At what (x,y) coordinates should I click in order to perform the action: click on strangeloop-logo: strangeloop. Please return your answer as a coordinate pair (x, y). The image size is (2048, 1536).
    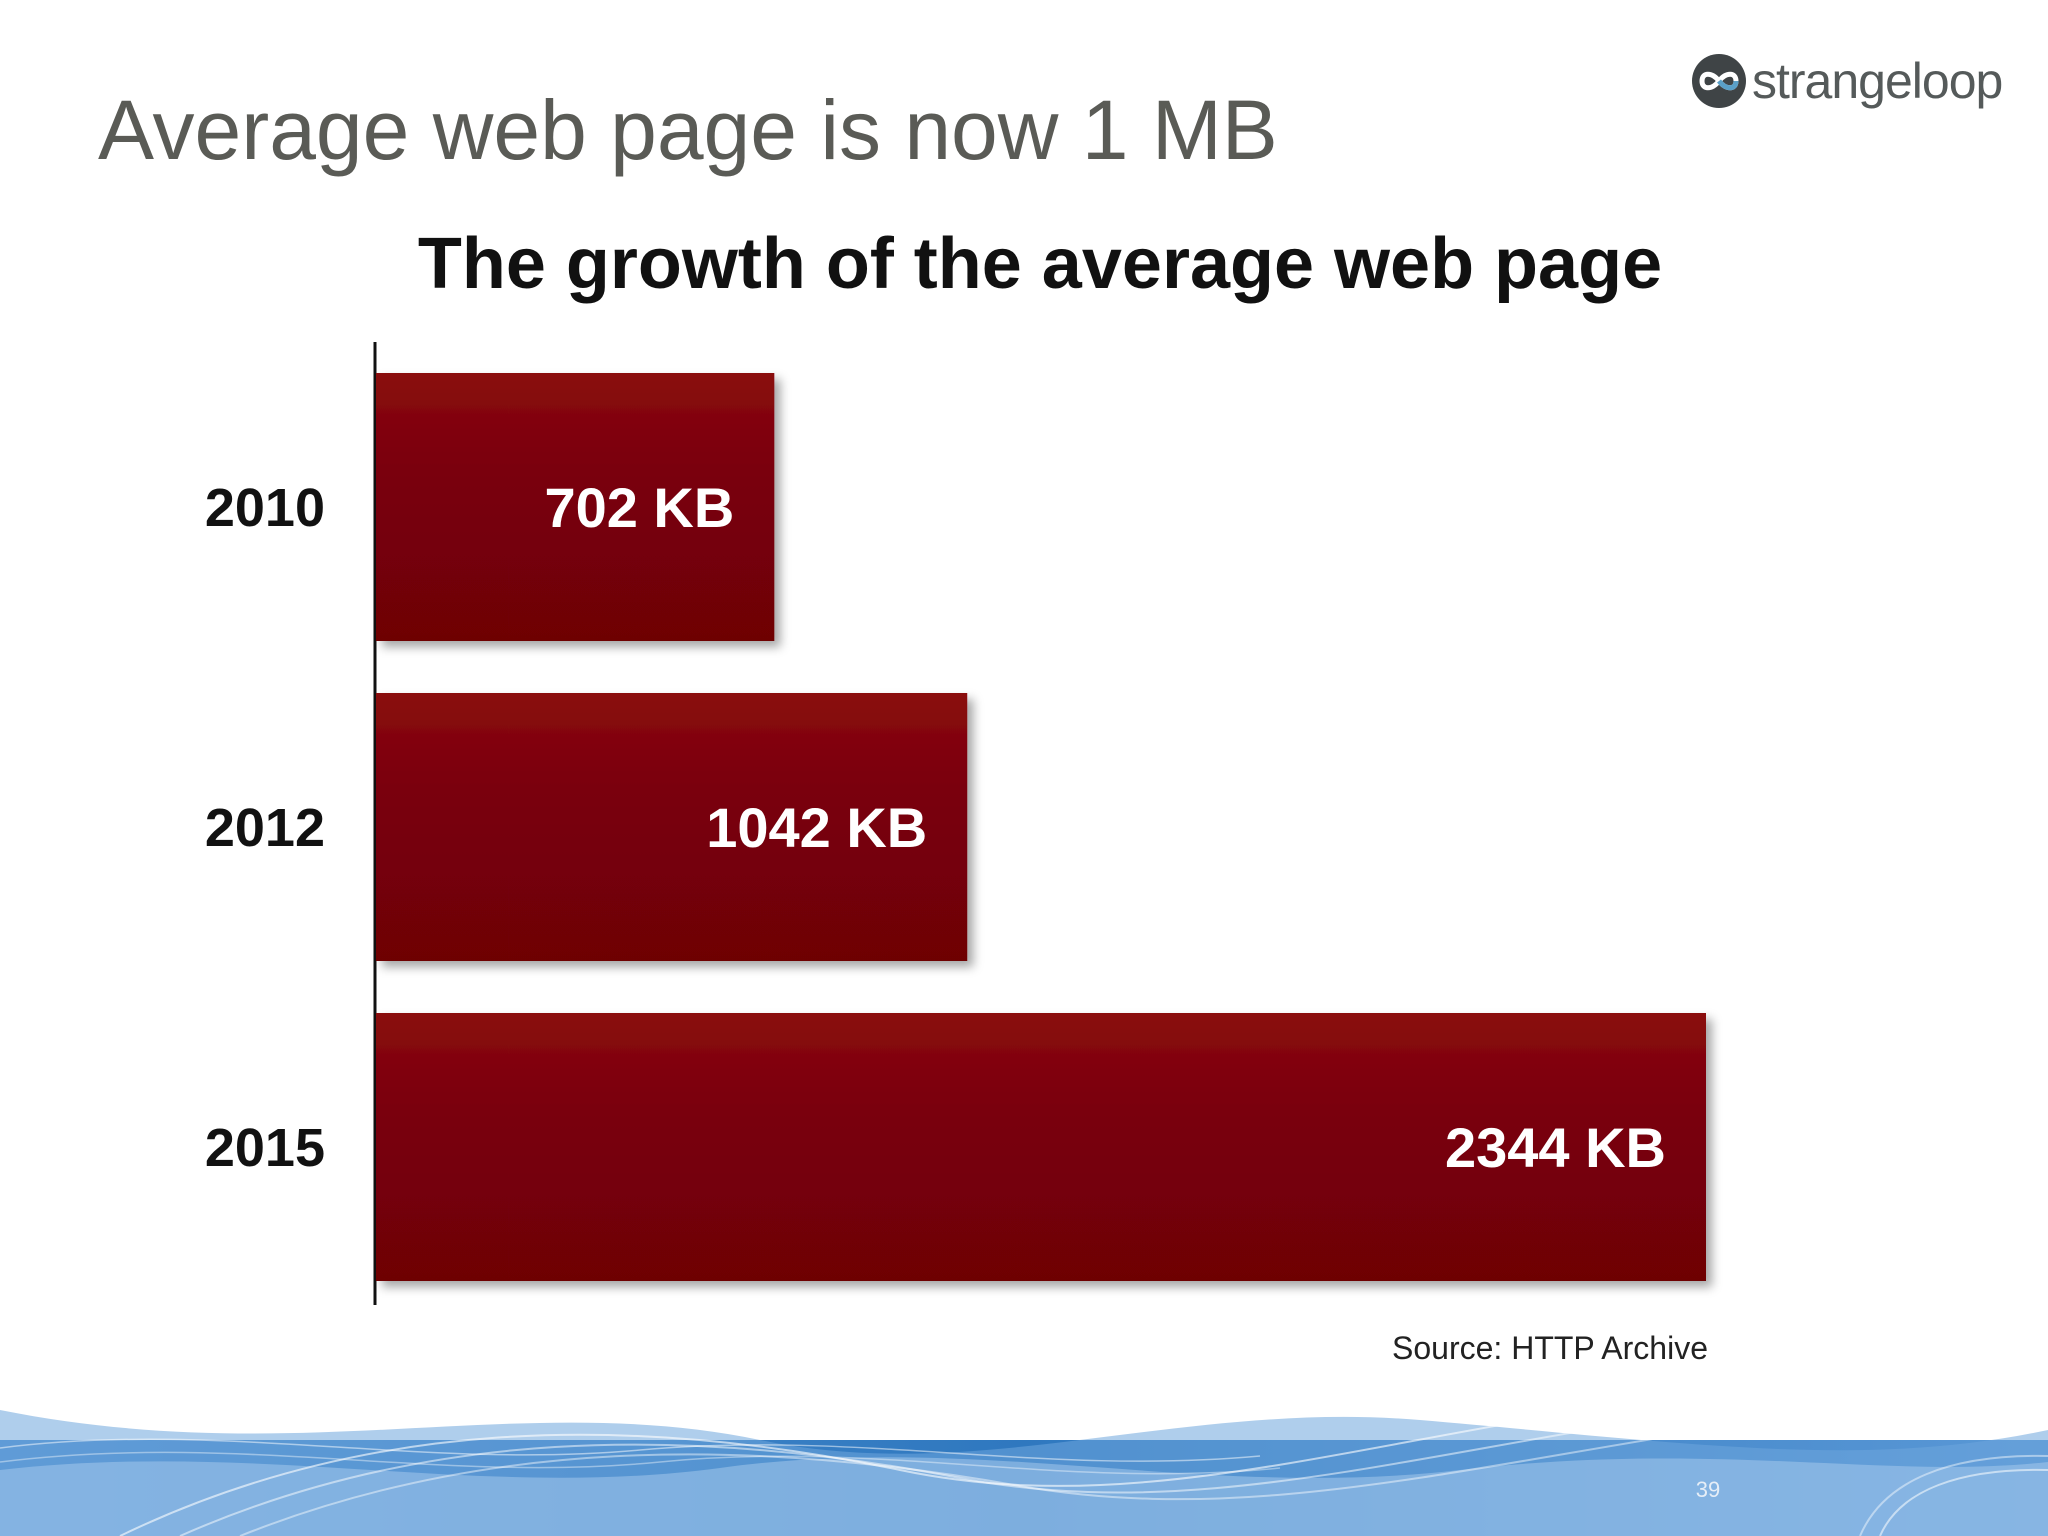
    Looking at the image, I should click on (1846, 81).